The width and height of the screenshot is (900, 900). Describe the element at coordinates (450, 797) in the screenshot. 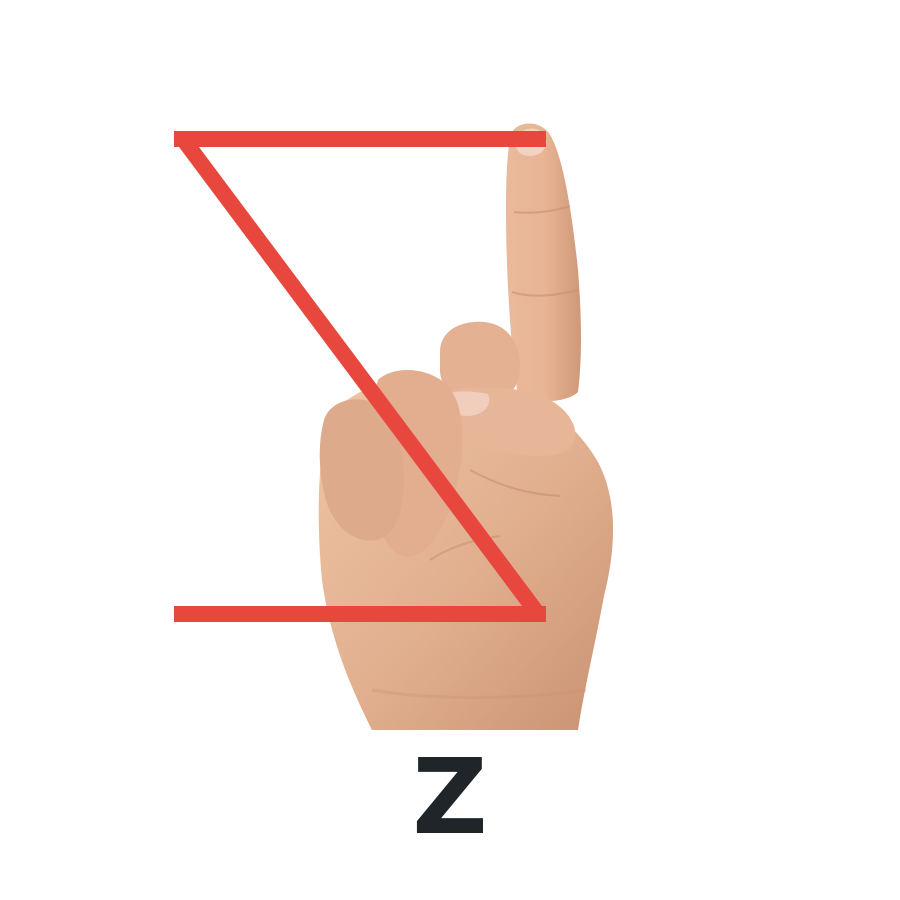

I see `letter-label: Z` at that location.